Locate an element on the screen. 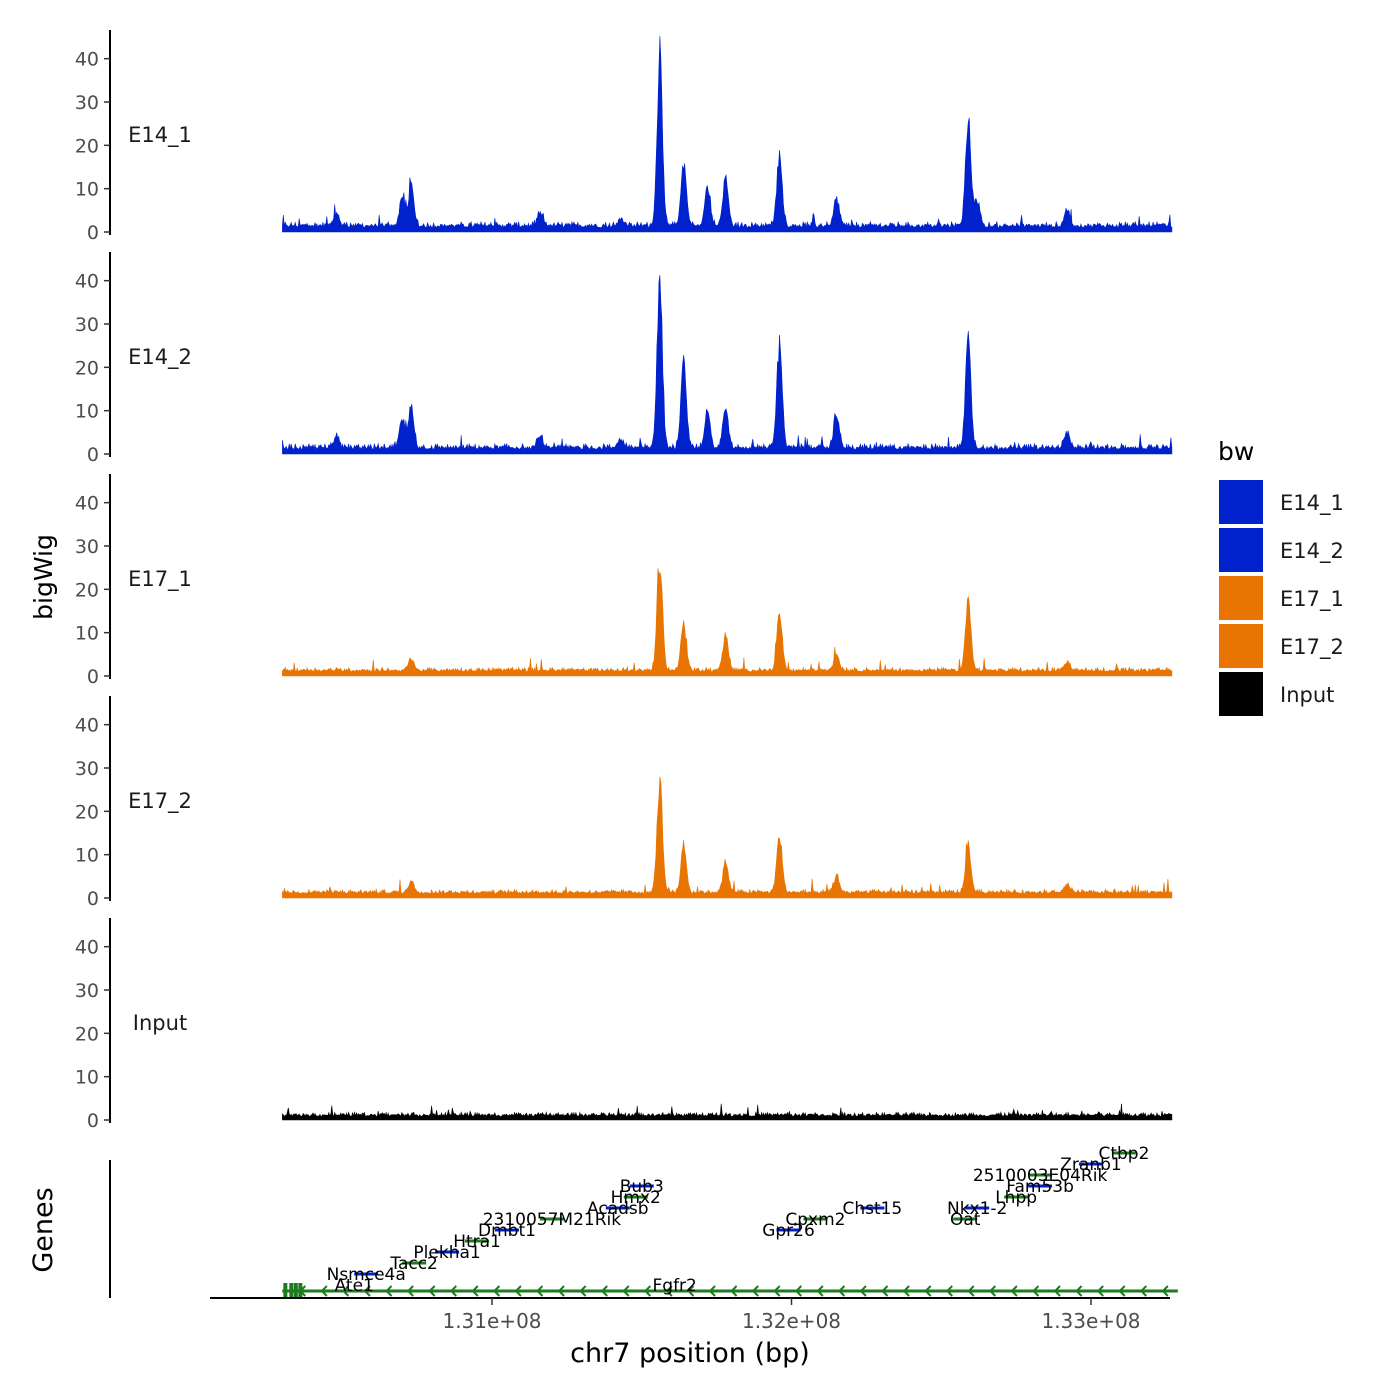 The image size is (1400, 1400). legend-items: E14_1 E14_2 E17_1 E17_2 Input is located at coordinates (1281, 598).